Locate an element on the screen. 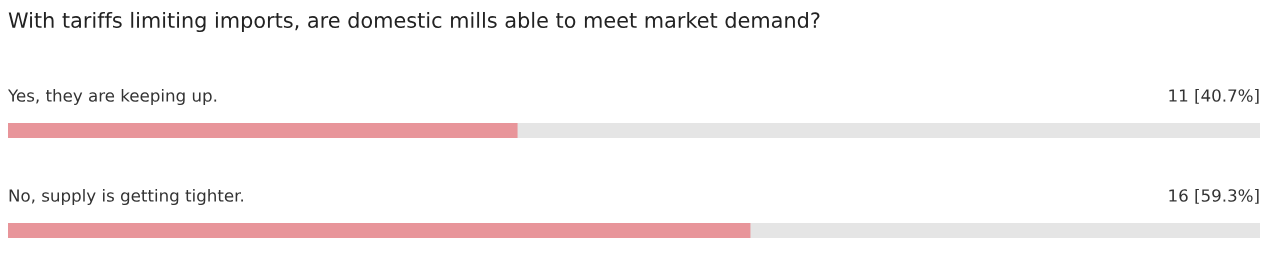 Image resolution: width=1286 pixels, height=261 pixels. y-tick-label: No, supply is getting tighter. is located at coordinates (126, 197).